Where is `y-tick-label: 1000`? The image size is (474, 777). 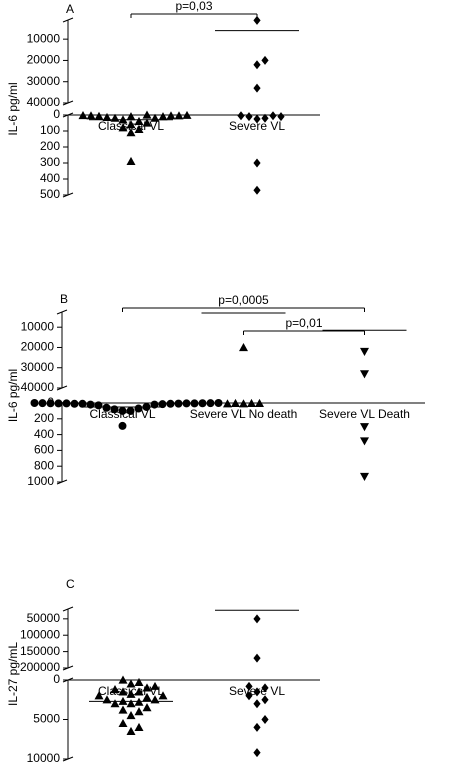
y-tick-label: 1000 is located at coordinates (40, 481).